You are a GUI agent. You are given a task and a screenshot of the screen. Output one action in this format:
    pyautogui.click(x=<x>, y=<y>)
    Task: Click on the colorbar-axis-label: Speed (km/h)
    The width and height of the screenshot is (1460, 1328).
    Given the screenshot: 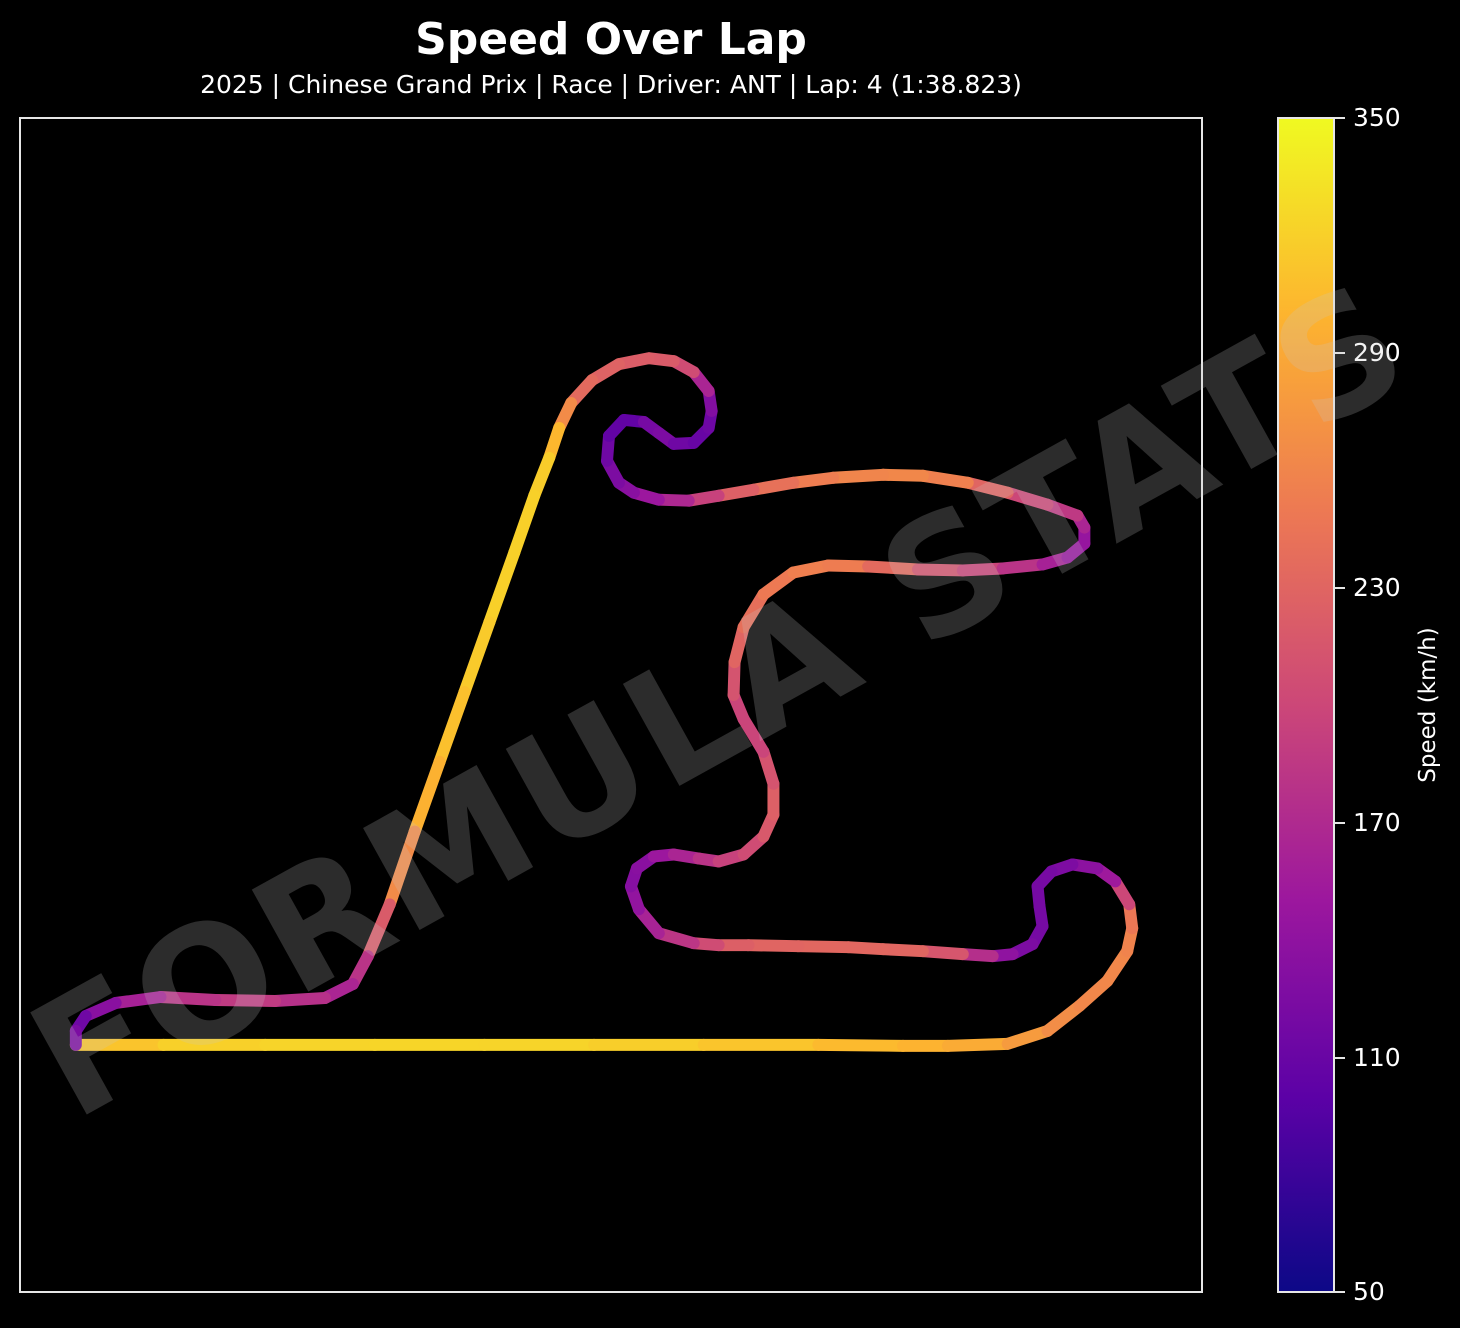 What is the action you would take?
    pyautogui.click(x=1428, y=705)
    